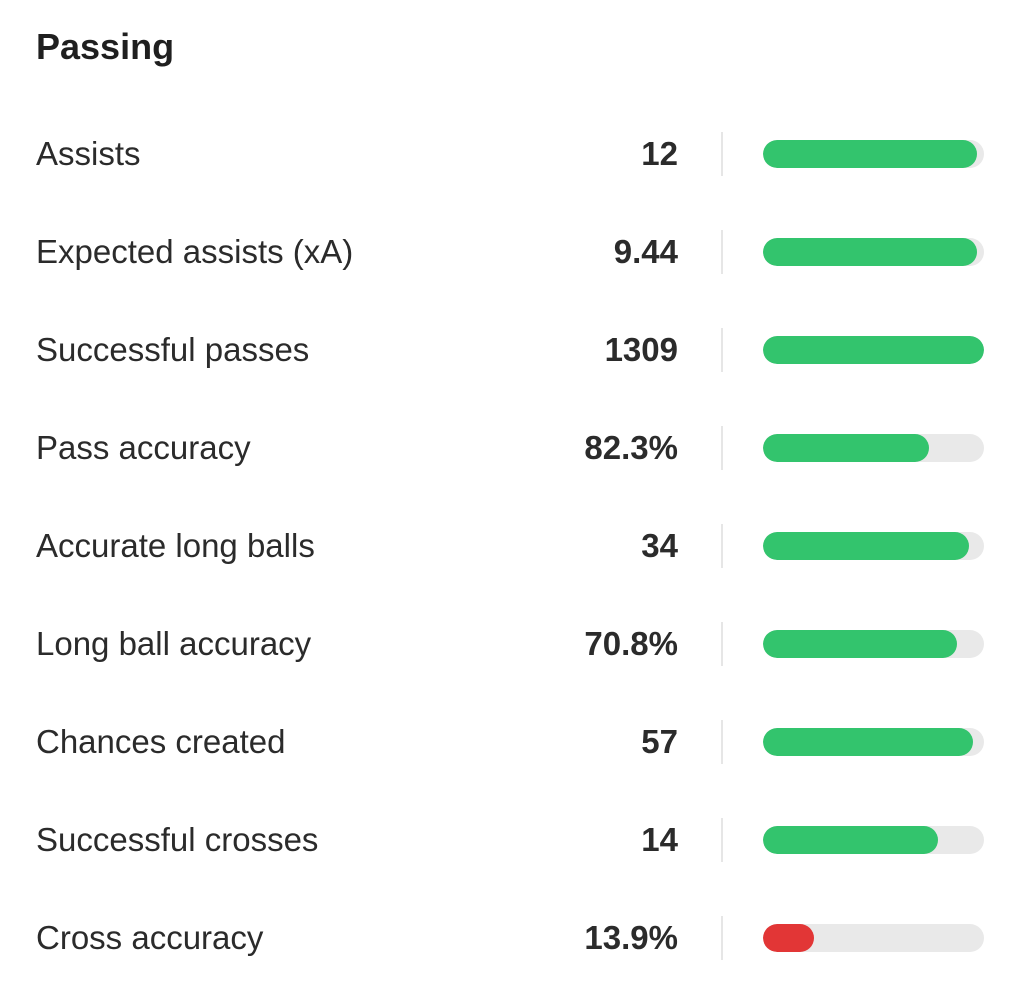 The image size is (1024, 1000). Describe the element at coordinates (631, 937) in the screenshot. I see `stat-value: 13.9%` at that location.